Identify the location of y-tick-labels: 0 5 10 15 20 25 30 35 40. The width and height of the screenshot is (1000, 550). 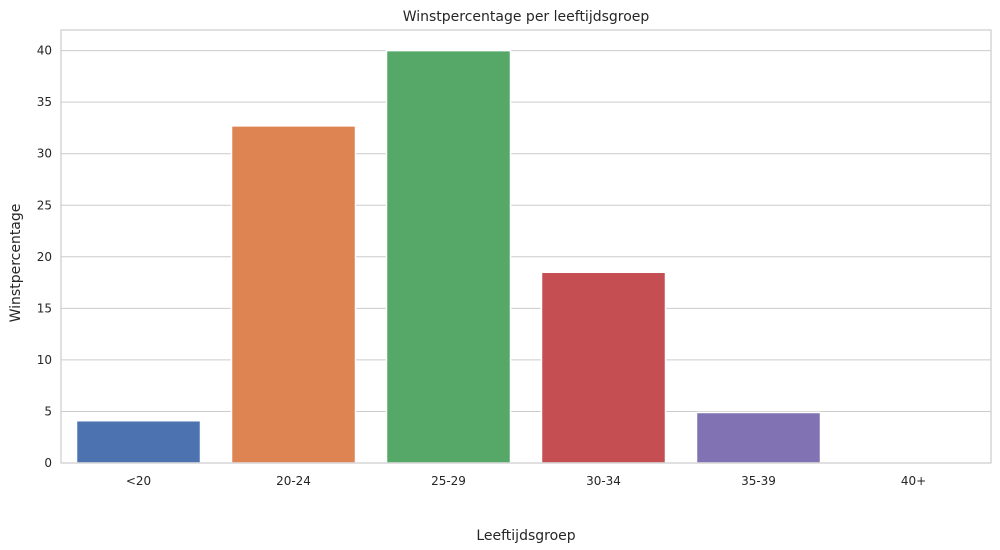
(44, 257).